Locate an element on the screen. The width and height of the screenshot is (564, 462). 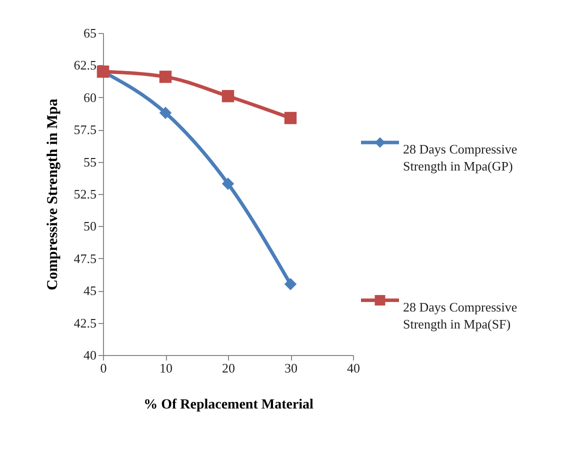
x-tick-label: 10 is located at coordinates (166, 368).